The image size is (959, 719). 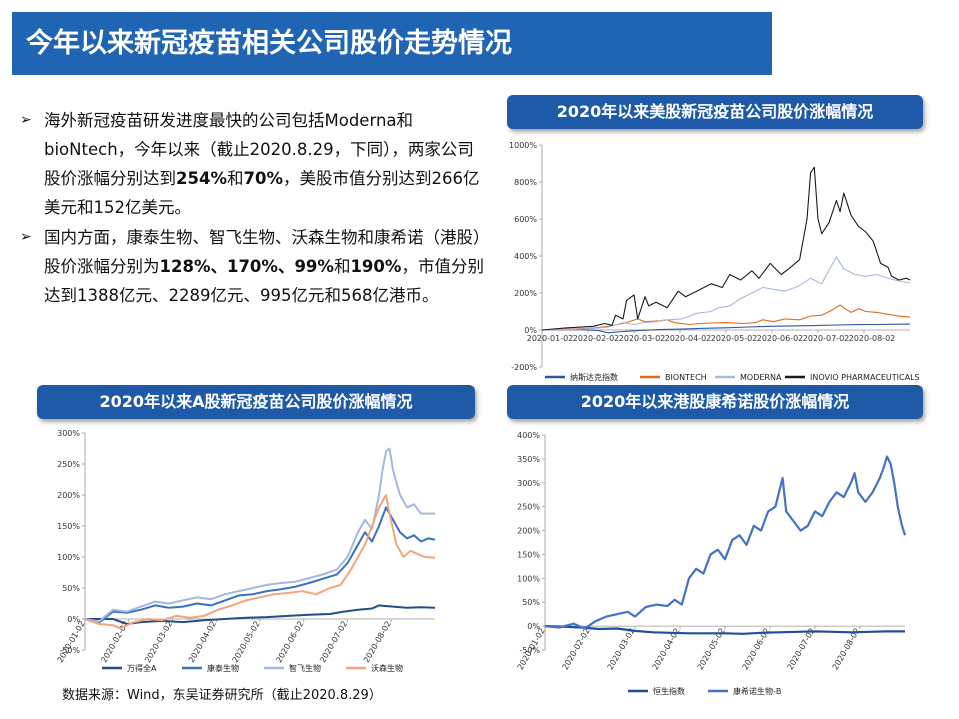 What do you see at coordinates (246, 266) in the screenshot?
I see `bullet-highlight: 128%、170%、99%` at bounding box center [246, 266].